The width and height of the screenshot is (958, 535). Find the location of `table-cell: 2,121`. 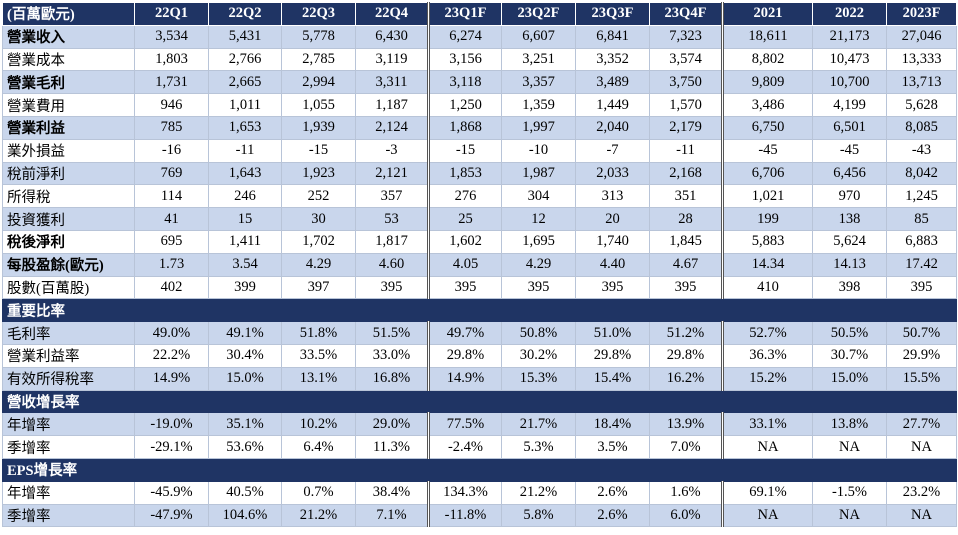

table-cell: 2,121 is located at coordinates (392, 173).